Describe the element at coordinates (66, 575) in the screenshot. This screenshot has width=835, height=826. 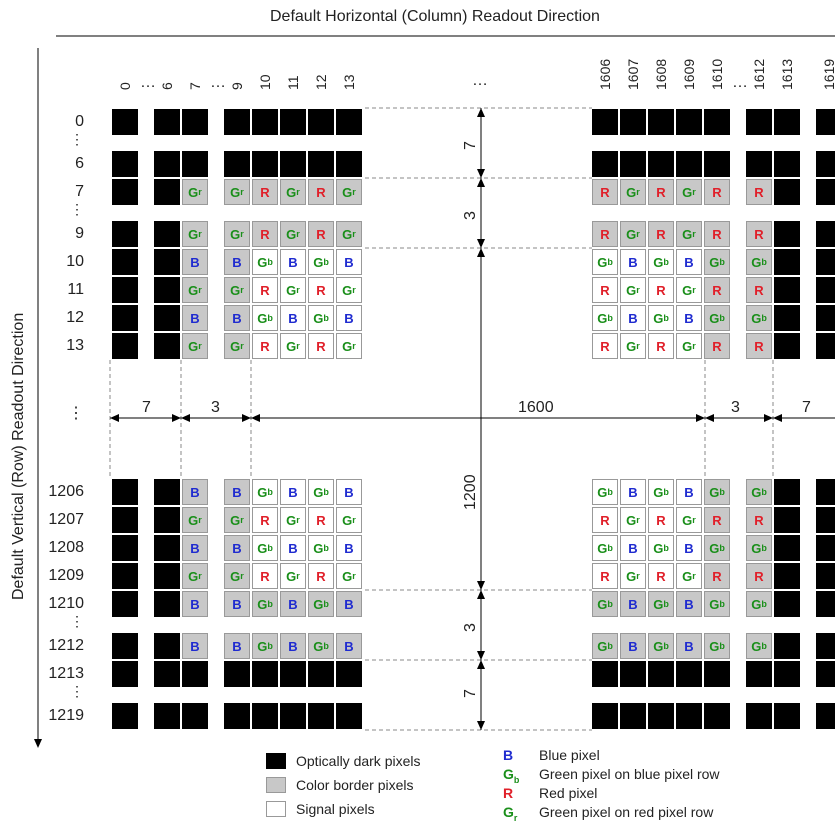
I see `row-label: 1209` at that location.